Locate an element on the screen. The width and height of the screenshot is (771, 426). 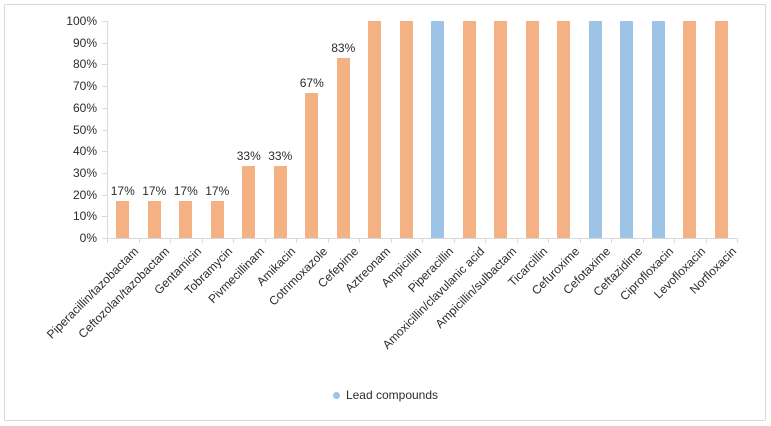
legend: Lead compounds is located at coordinates (385, 395).